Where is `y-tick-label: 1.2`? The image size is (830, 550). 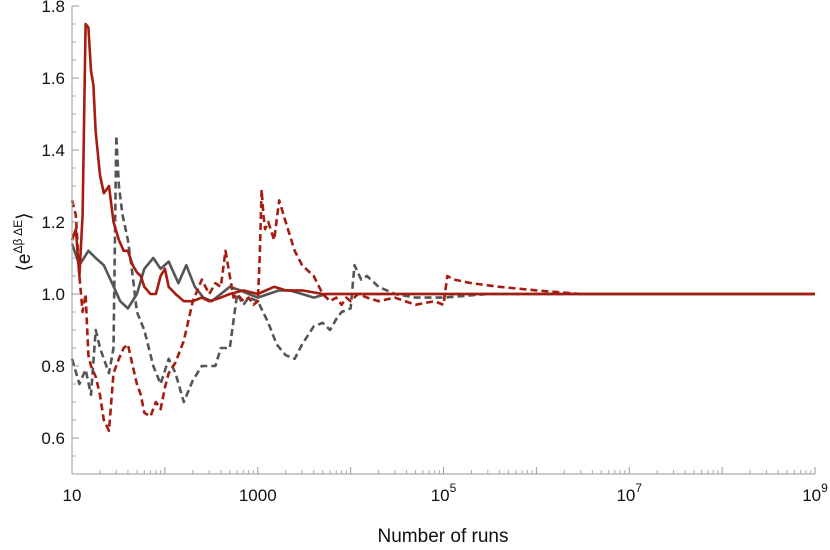 y-tick-label: 1.2 is located at coordinates (53, 222).